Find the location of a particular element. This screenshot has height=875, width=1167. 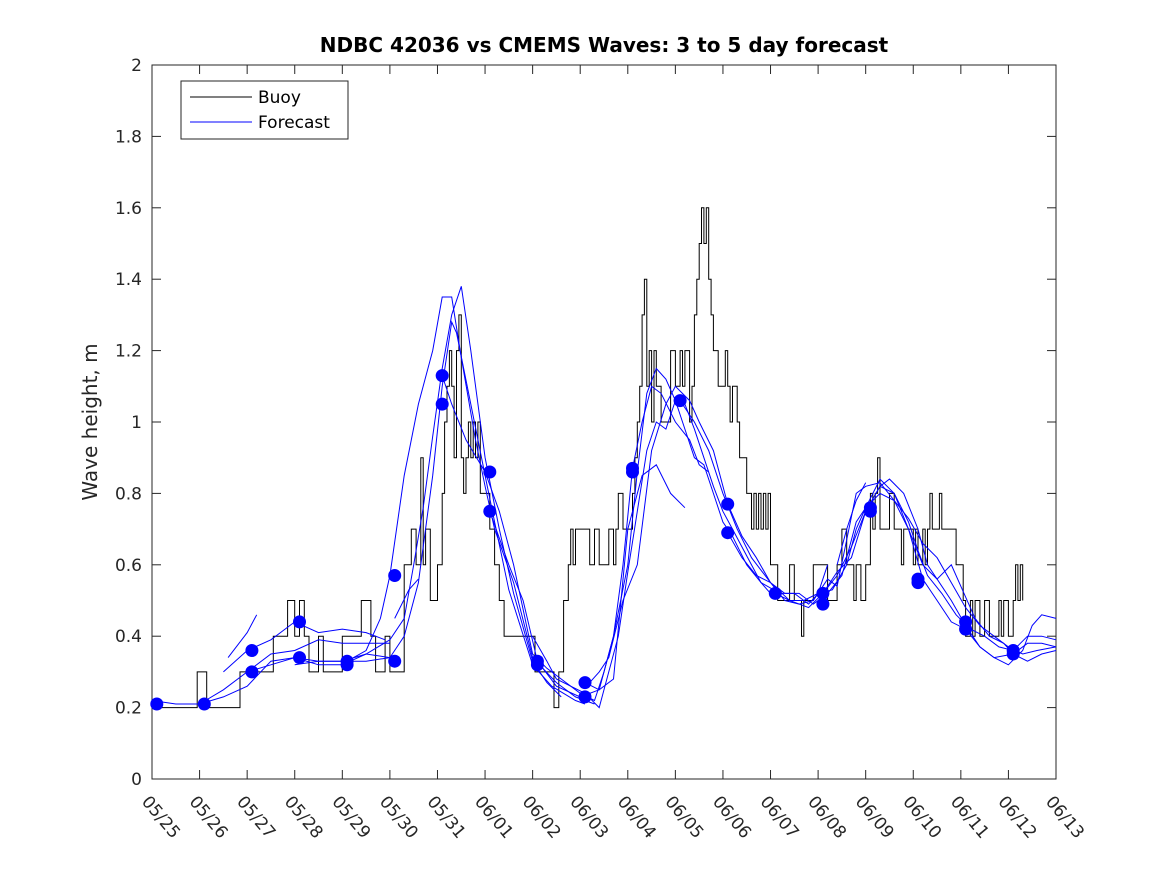

y-tick-label: 0.4 is located at coordinates (128, 637).